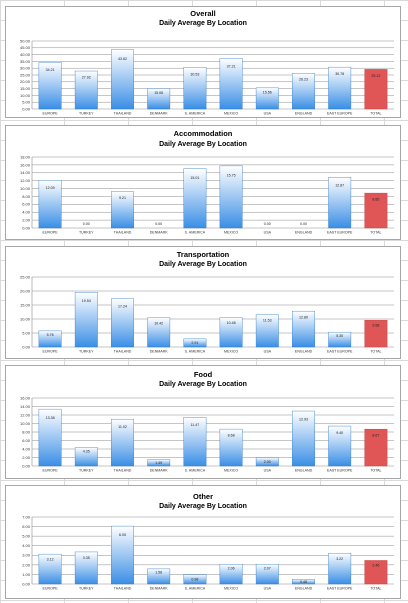 The height and width of the screenshot is (603, 408). What do you see at coordinates (25, 47) in the screenshot?
I see `y-tick-label: 45.00` at bounding box center [25, 47].